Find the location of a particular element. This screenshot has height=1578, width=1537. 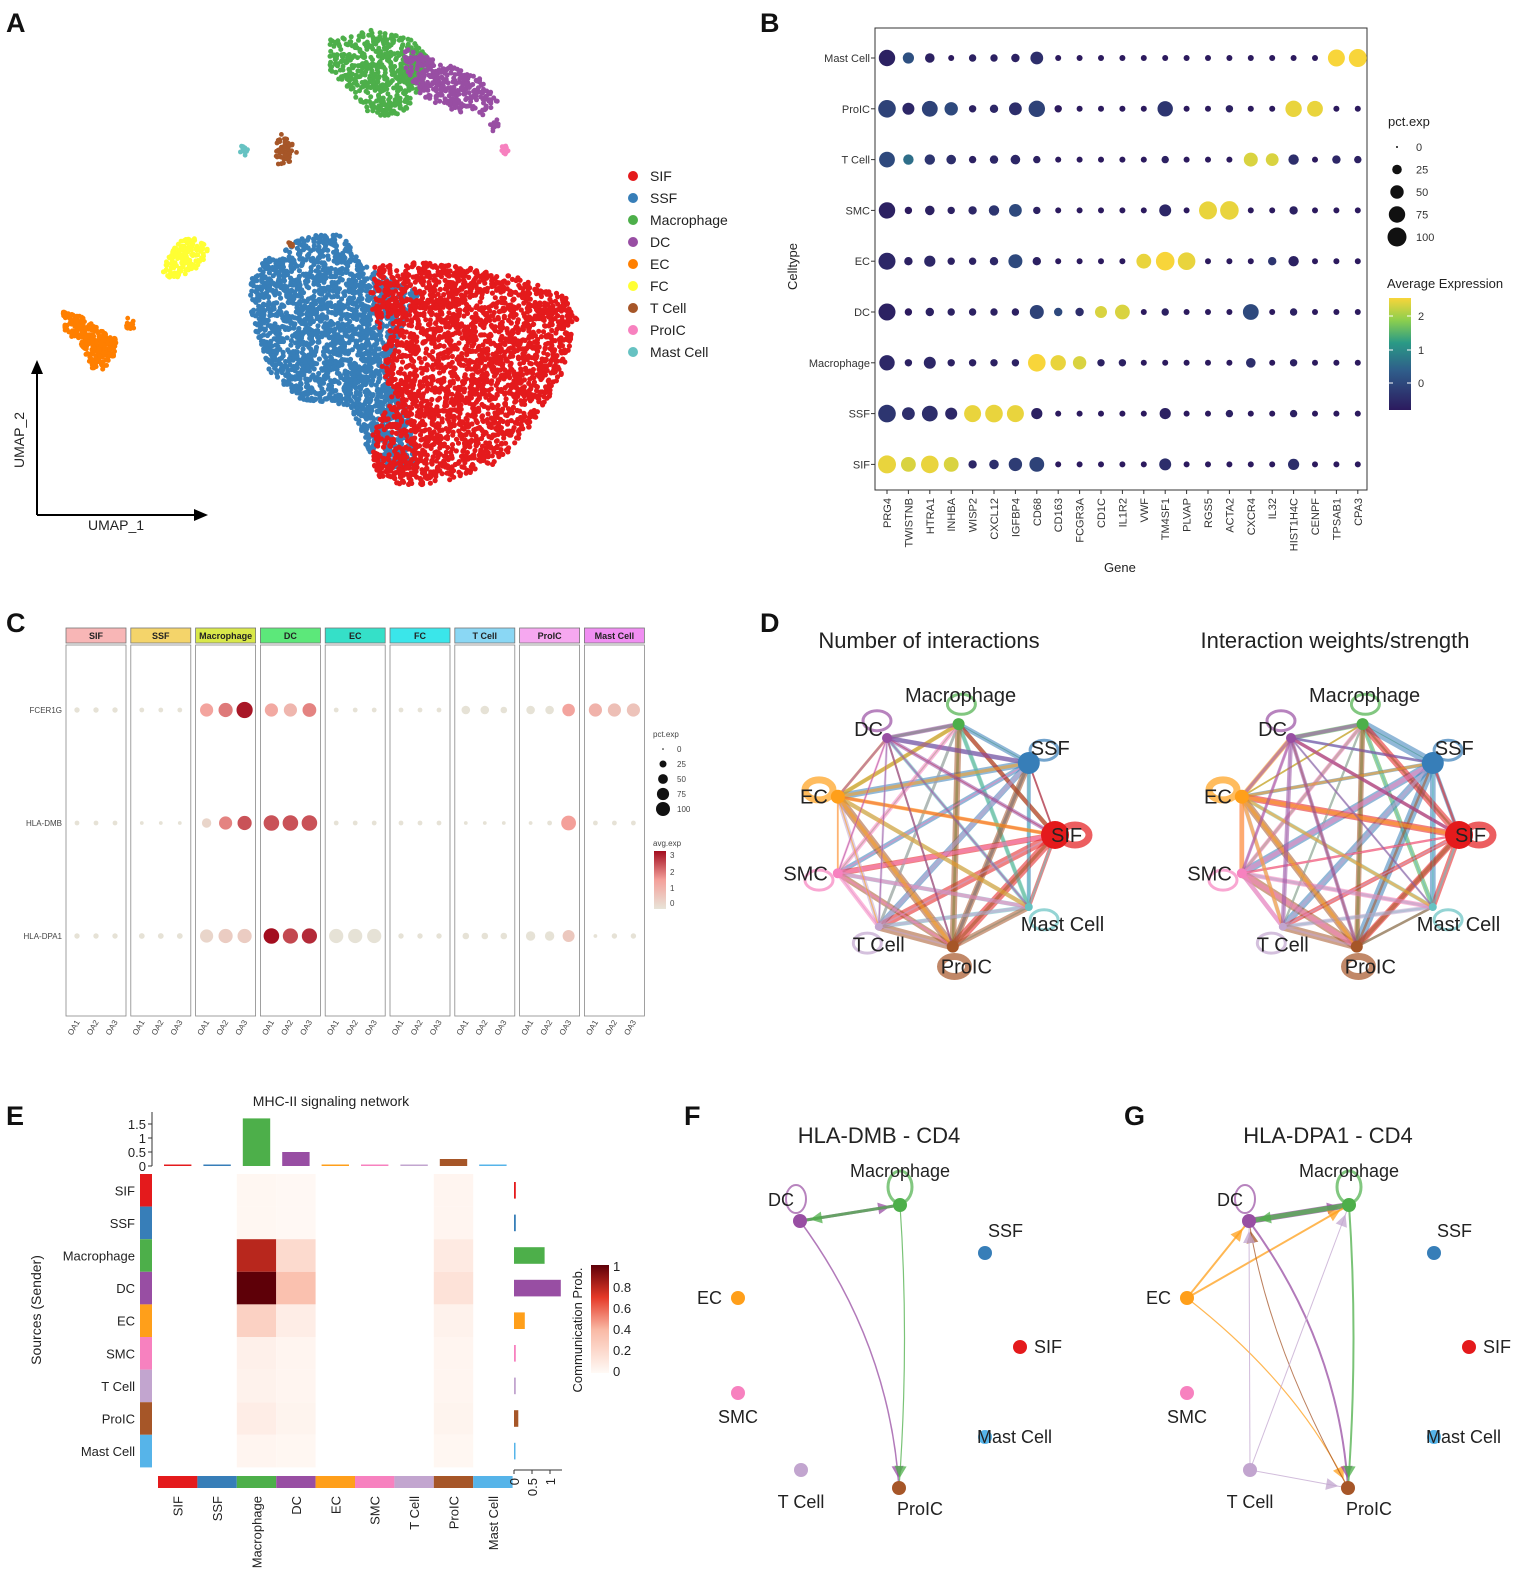

panel-label-c: C is located at coordinates (16, 623).